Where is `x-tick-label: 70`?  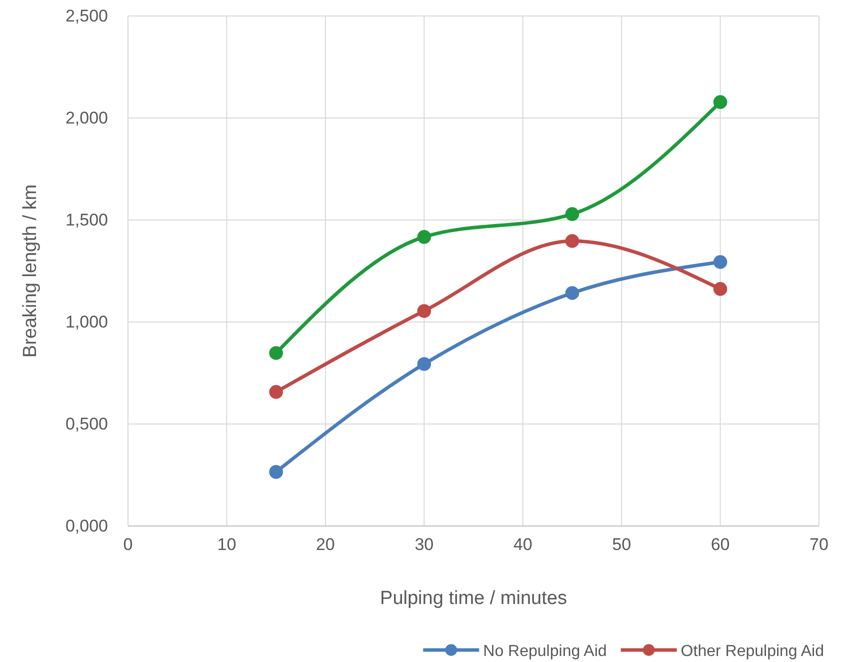 x-tick-label: 70 is located at coordinates (819, 544).